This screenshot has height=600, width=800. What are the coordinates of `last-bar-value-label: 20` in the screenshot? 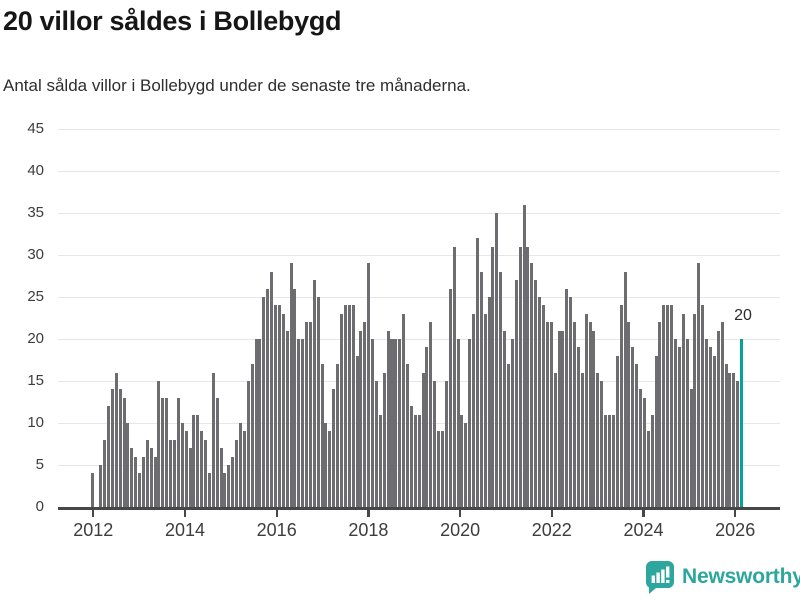 It's located at (743, 315).